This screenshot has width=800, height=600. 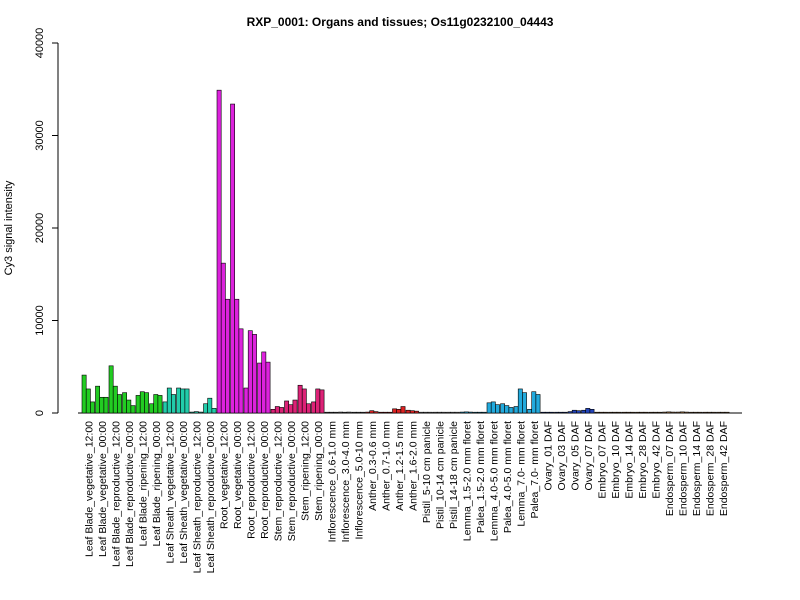 What do you see at coordinates (305, 471) in the screenshot?
I see `x-category-label: Stem_ripening_12:00` at bounding box center [305, 471].